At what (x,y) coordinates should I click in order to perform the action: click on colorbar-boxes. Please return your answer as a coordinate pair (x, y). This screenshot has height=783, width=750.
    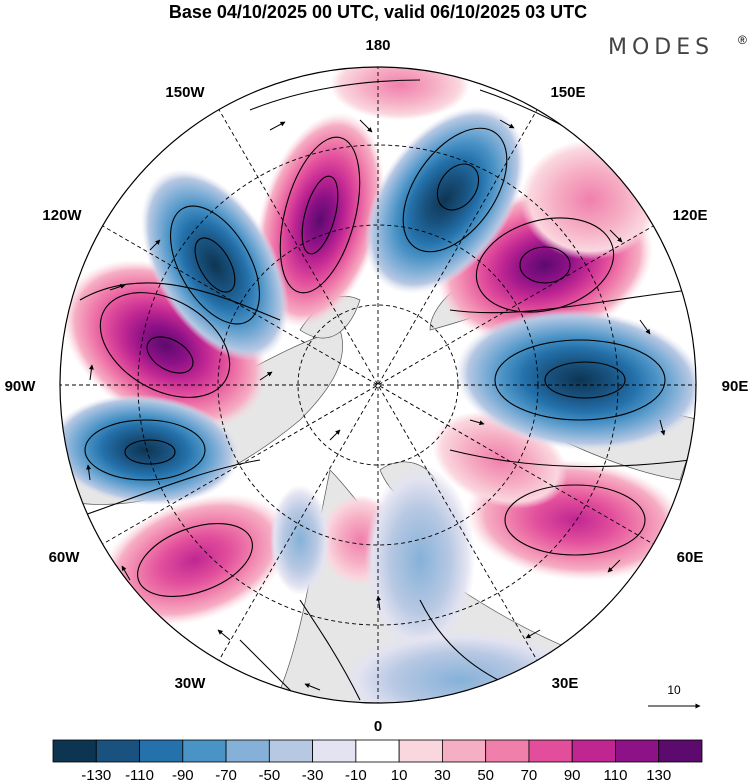
    Looking at the image, I should click on (377, 751).